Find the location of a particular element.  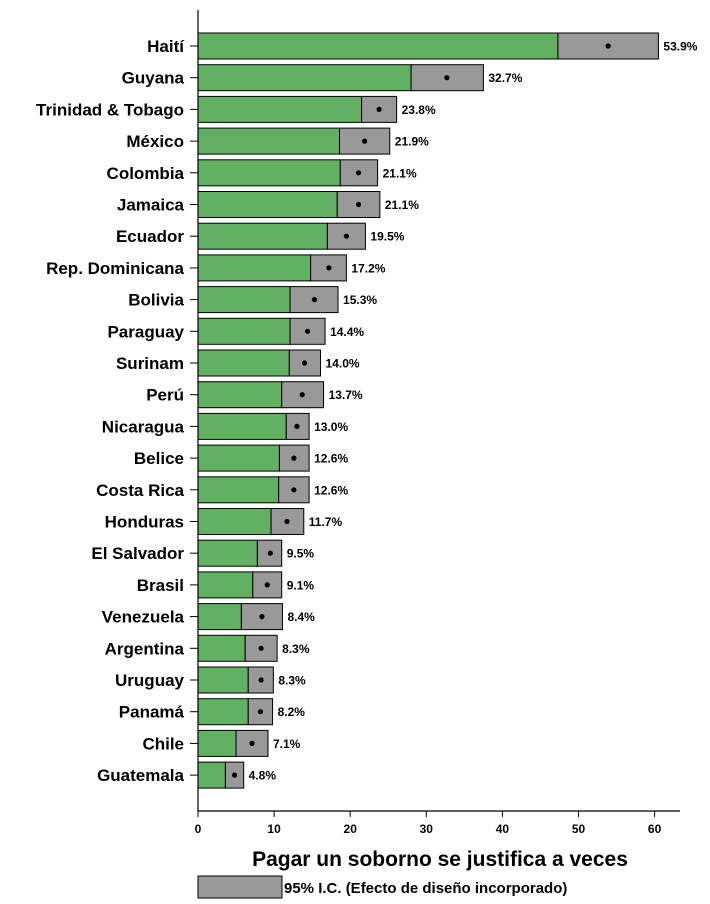

x-tick-label: 0 is located at coordinates (198, 829).